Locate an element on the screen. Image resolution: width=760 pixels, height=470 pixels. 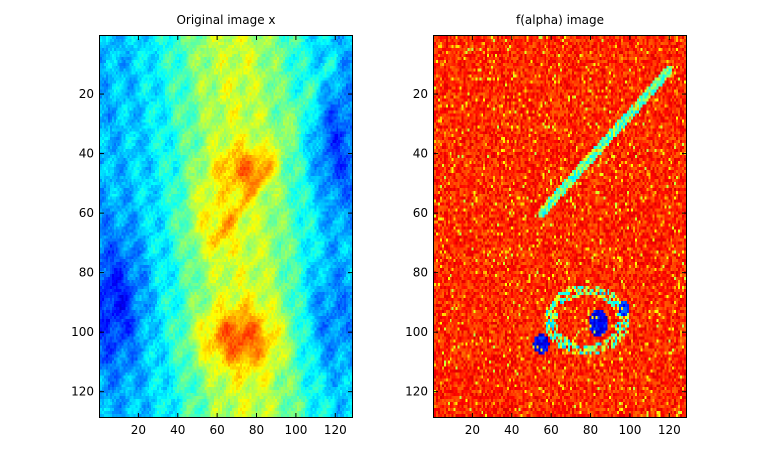
left-plot-title: Original image x is located at coordinates (225, 20).